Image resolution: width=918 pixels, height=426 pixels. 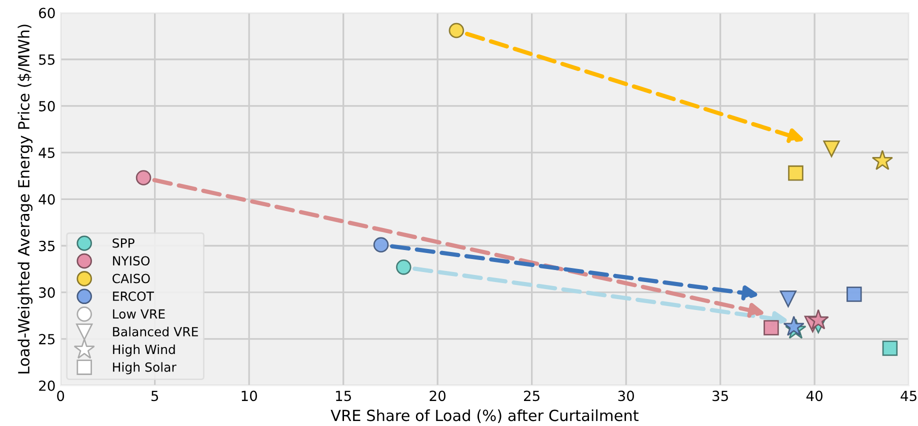 What do you see at coordinates (814, 396) in the screenshot?
I see `x-tick-label: 40` at bounding box center [814, 396].